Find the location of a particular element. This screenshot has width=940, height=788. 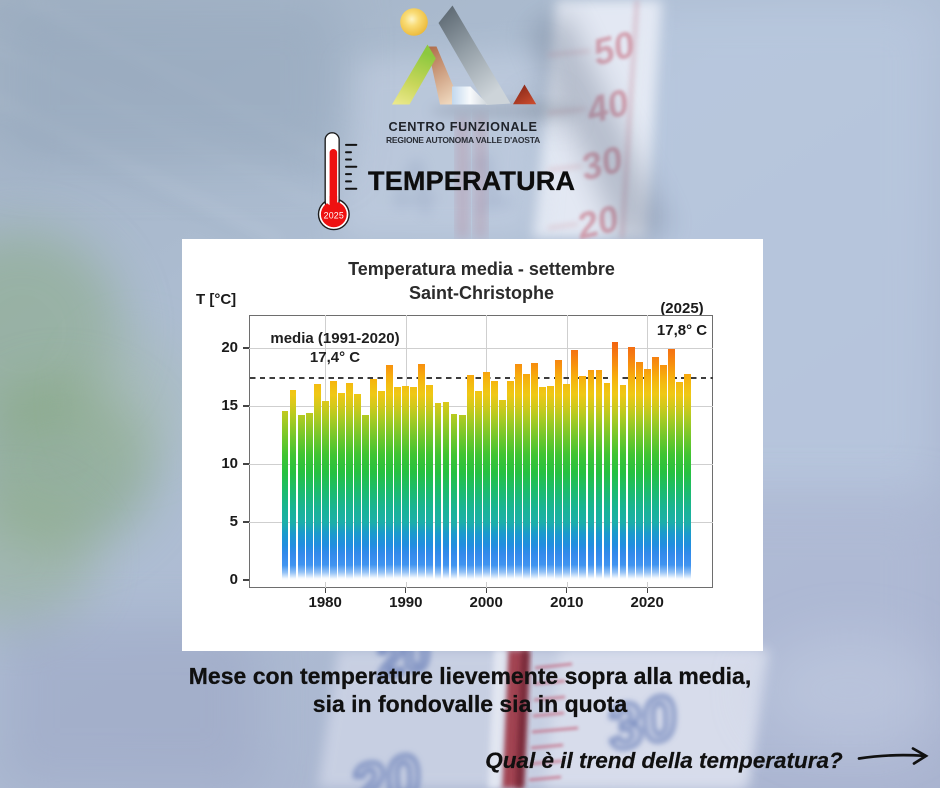

svg-text: 2025 is located at coordinates (334, 215).